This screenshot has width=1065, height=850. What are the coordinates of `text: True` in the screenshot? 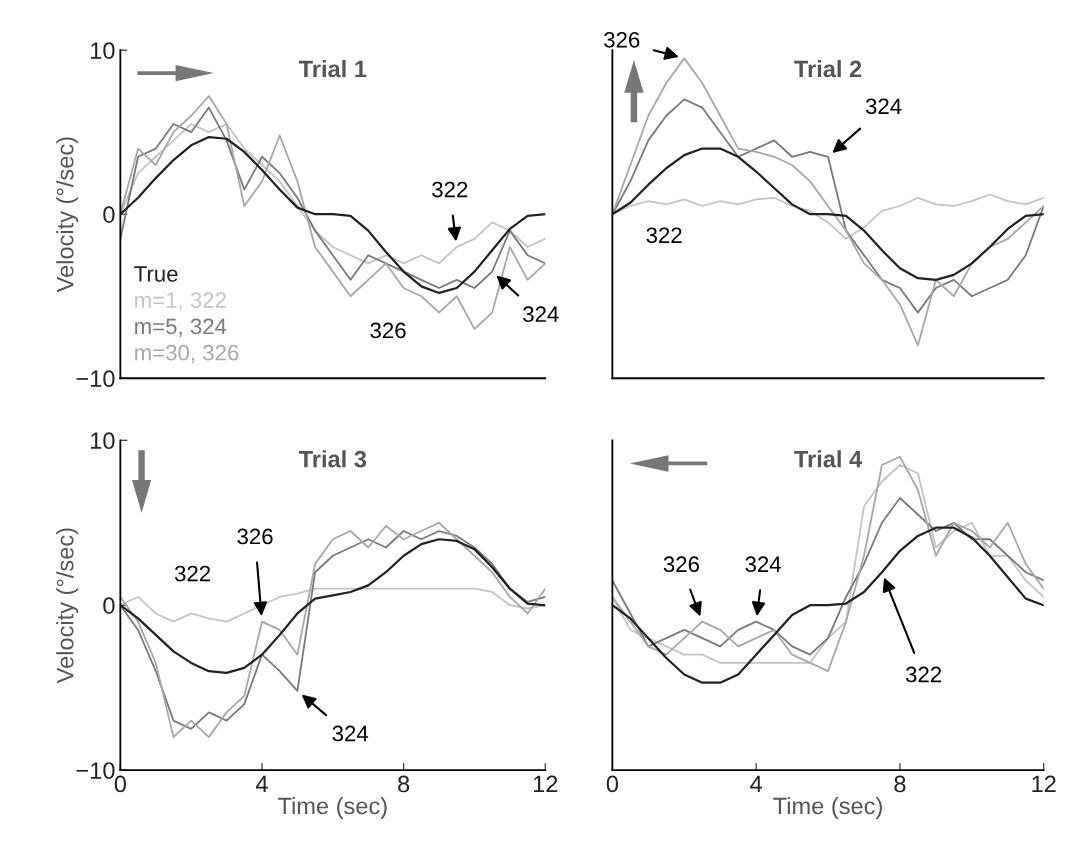 It's located at (156, 274).